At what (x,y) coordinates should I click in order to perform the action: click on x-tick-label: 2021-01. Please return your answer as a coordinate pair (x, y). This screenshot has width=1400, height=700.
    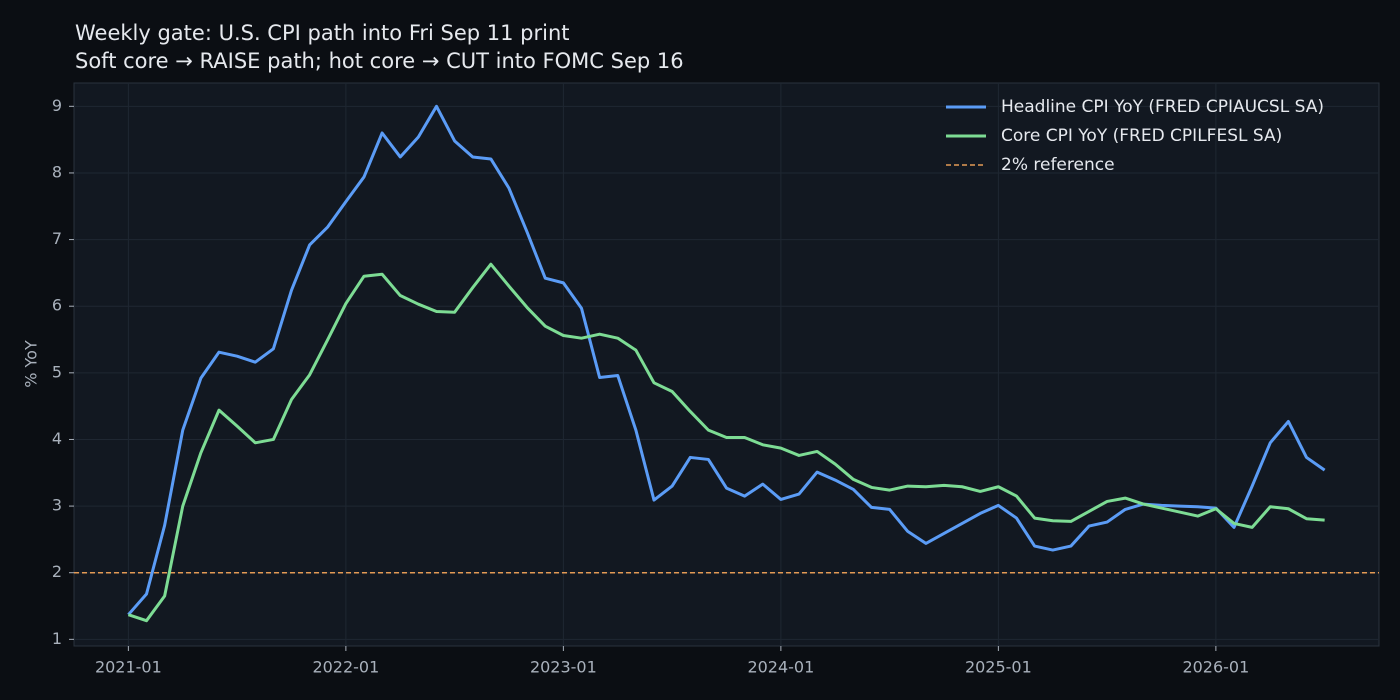
    Looking at the image, I should click on (128, 667).